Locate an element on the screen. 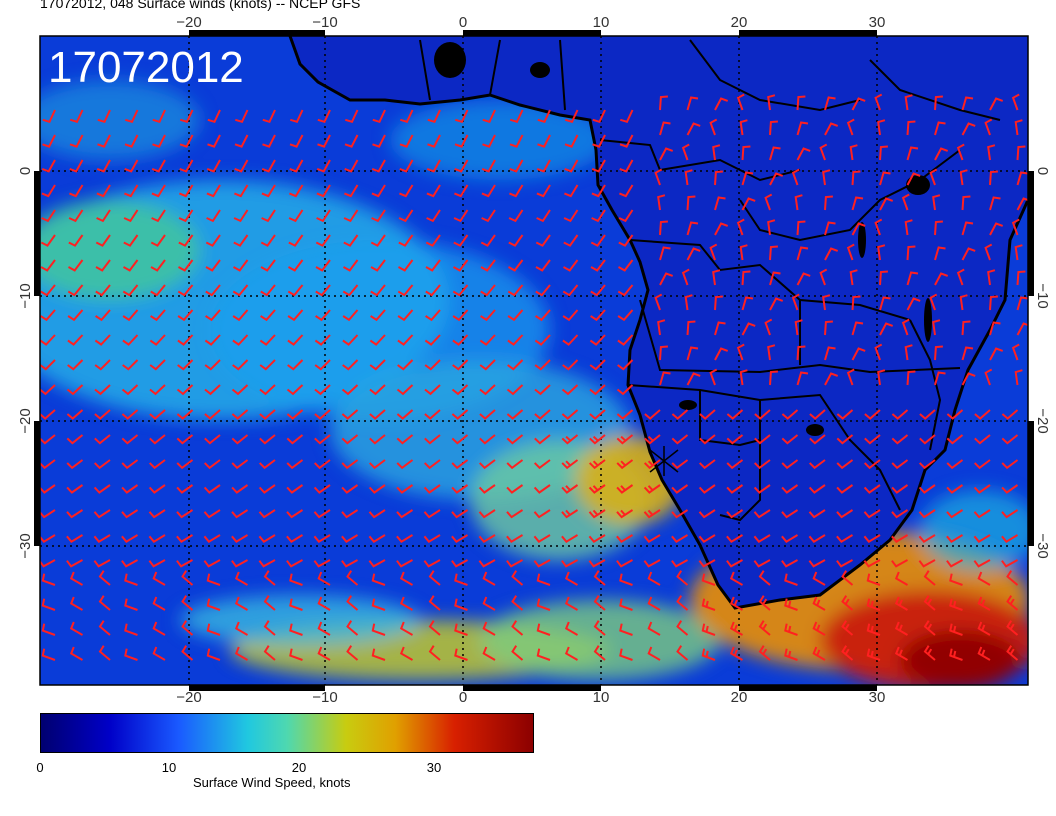 This screenshot has height=816, width=1056. lon-tick-bottom: 10 is located at coordinates (601, 697).